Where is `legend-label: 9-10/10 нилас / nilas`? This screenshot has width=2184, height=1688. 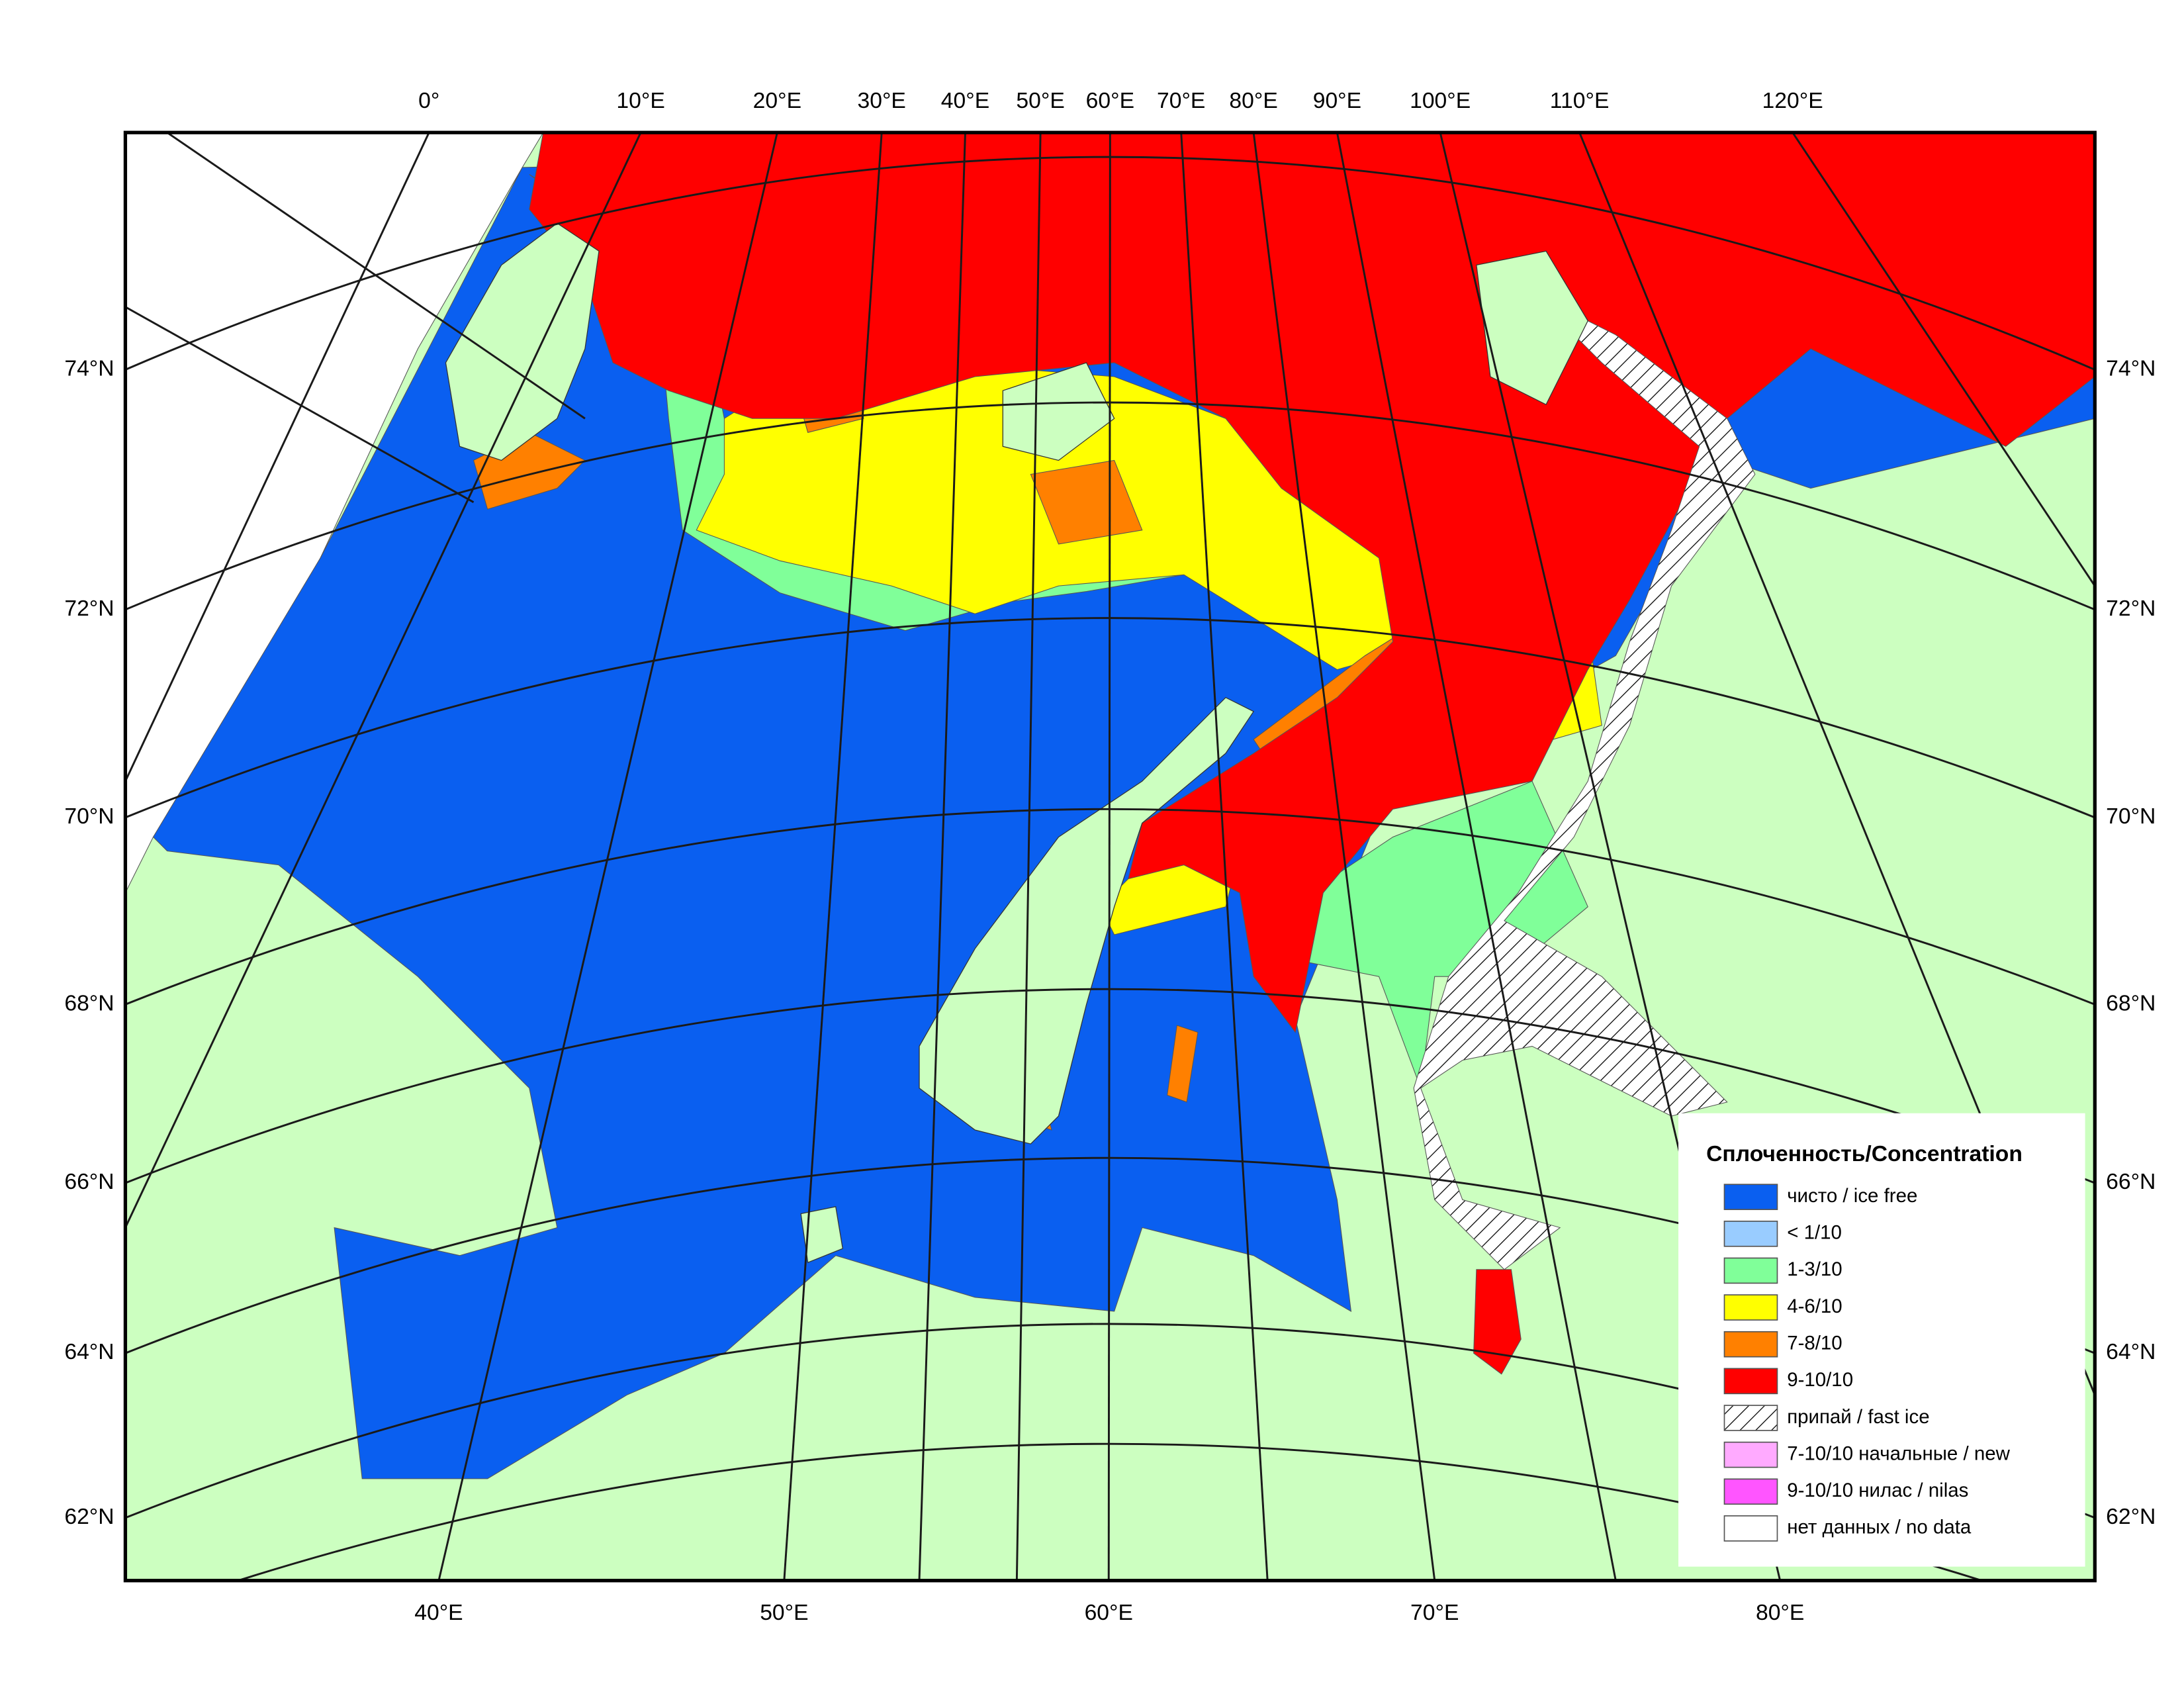 legend-label: 9-10/10 нилас / nilas is located at coordinates (1877, 1490).